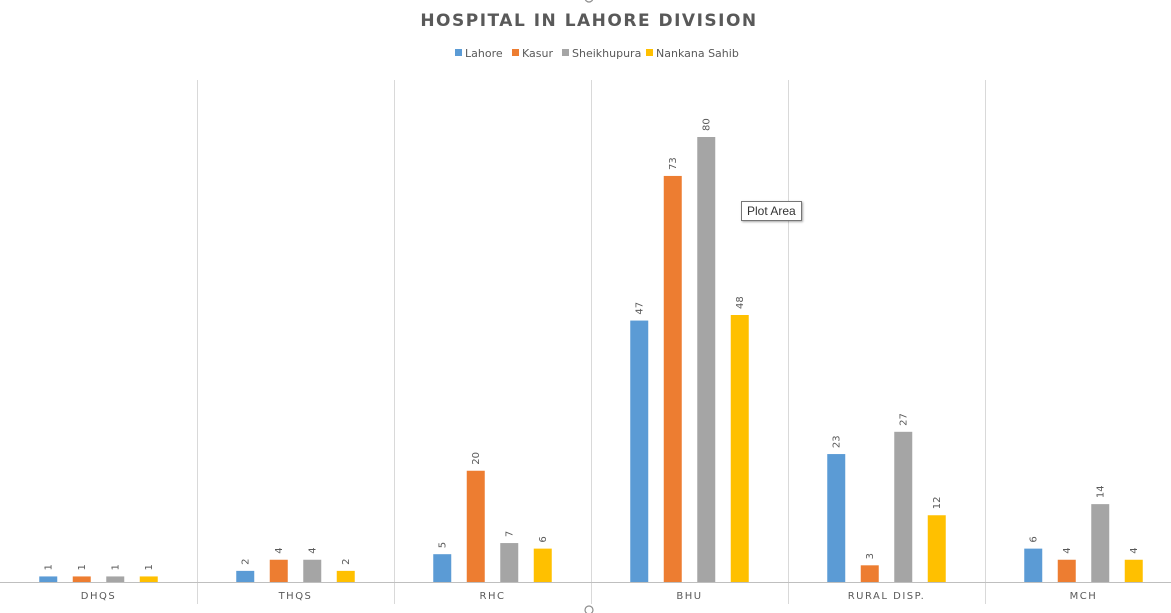 This screenshot has height=613, width=1171. Describe the element at coordinates (245, 576) in the screenshot. I see `bar-lahore-thqs` at that location.